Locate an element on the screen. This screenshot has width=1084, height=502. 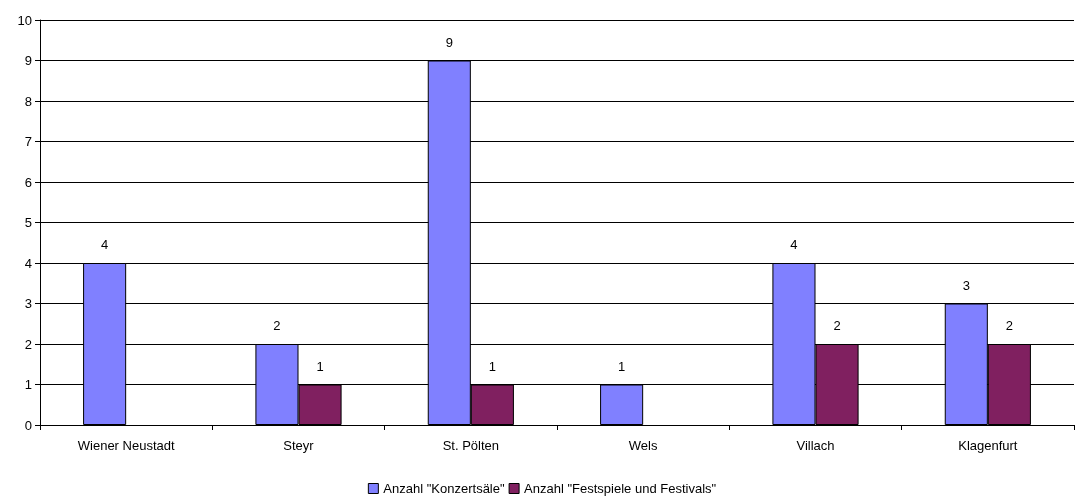
x-tick-label: Klagenfurt is located at coordinates (988, 445).